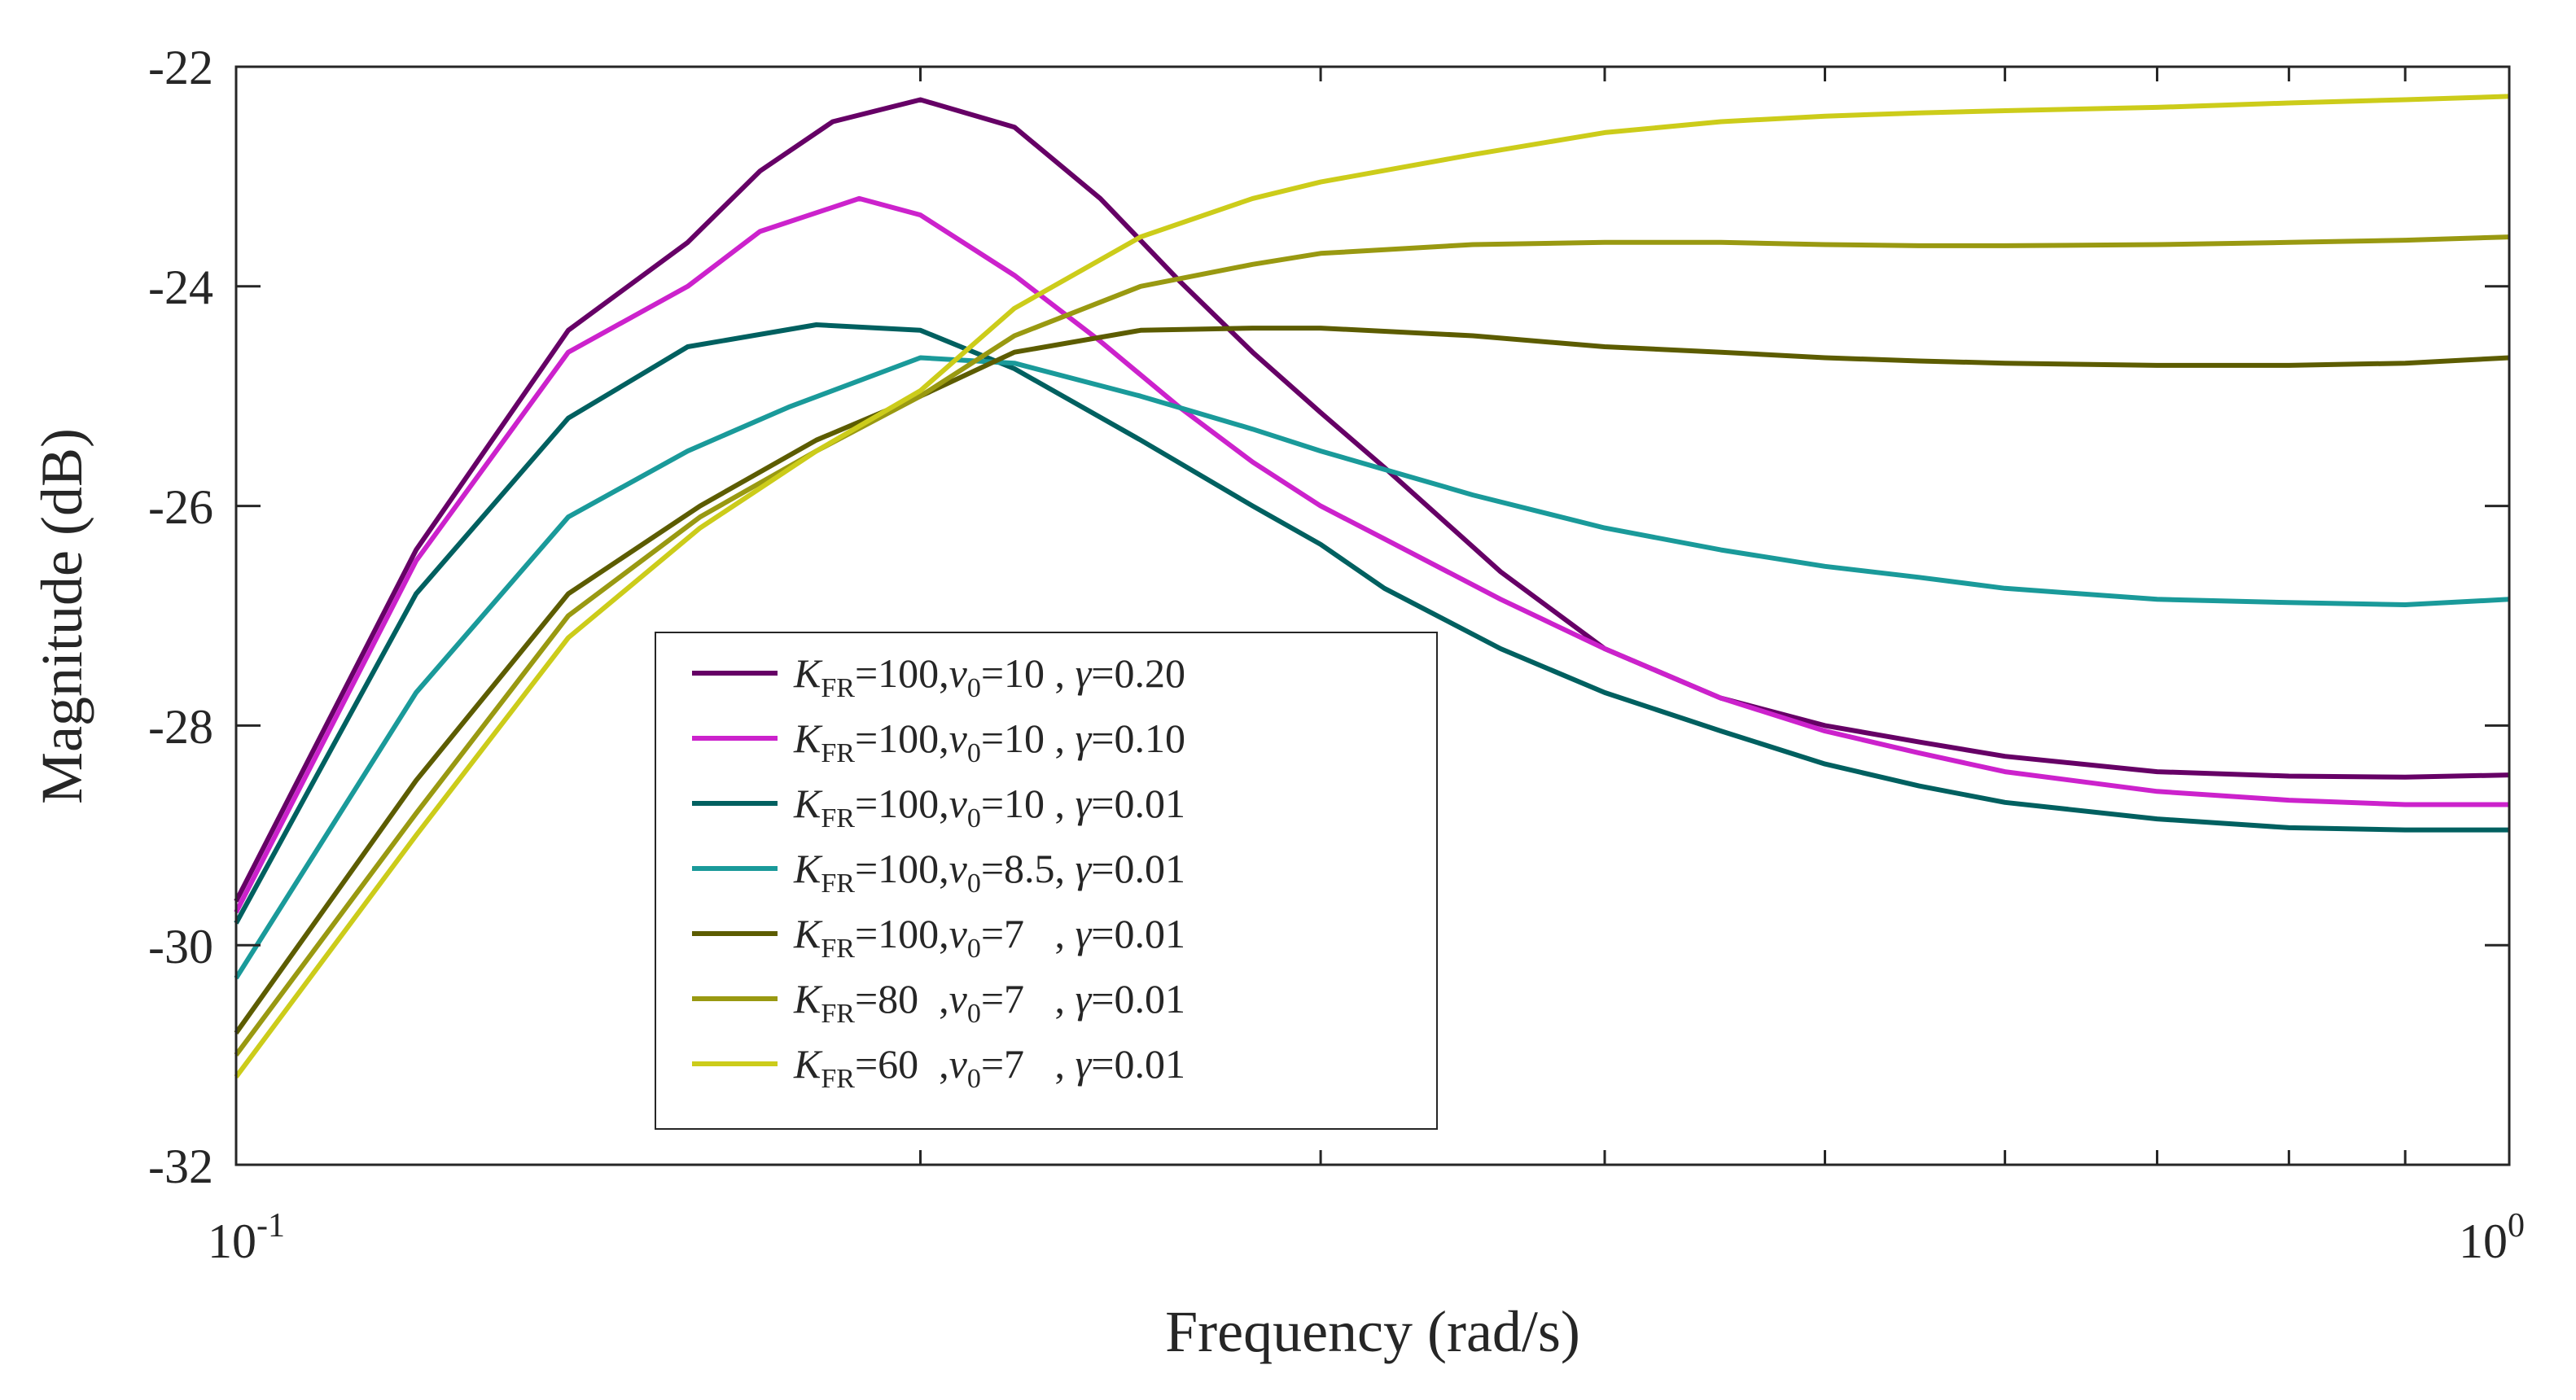 The image size is (2576, 1400). Describe the element at coordinates (180, 1167) in the screenshot. I see `y-tick-label: -32` at that location.